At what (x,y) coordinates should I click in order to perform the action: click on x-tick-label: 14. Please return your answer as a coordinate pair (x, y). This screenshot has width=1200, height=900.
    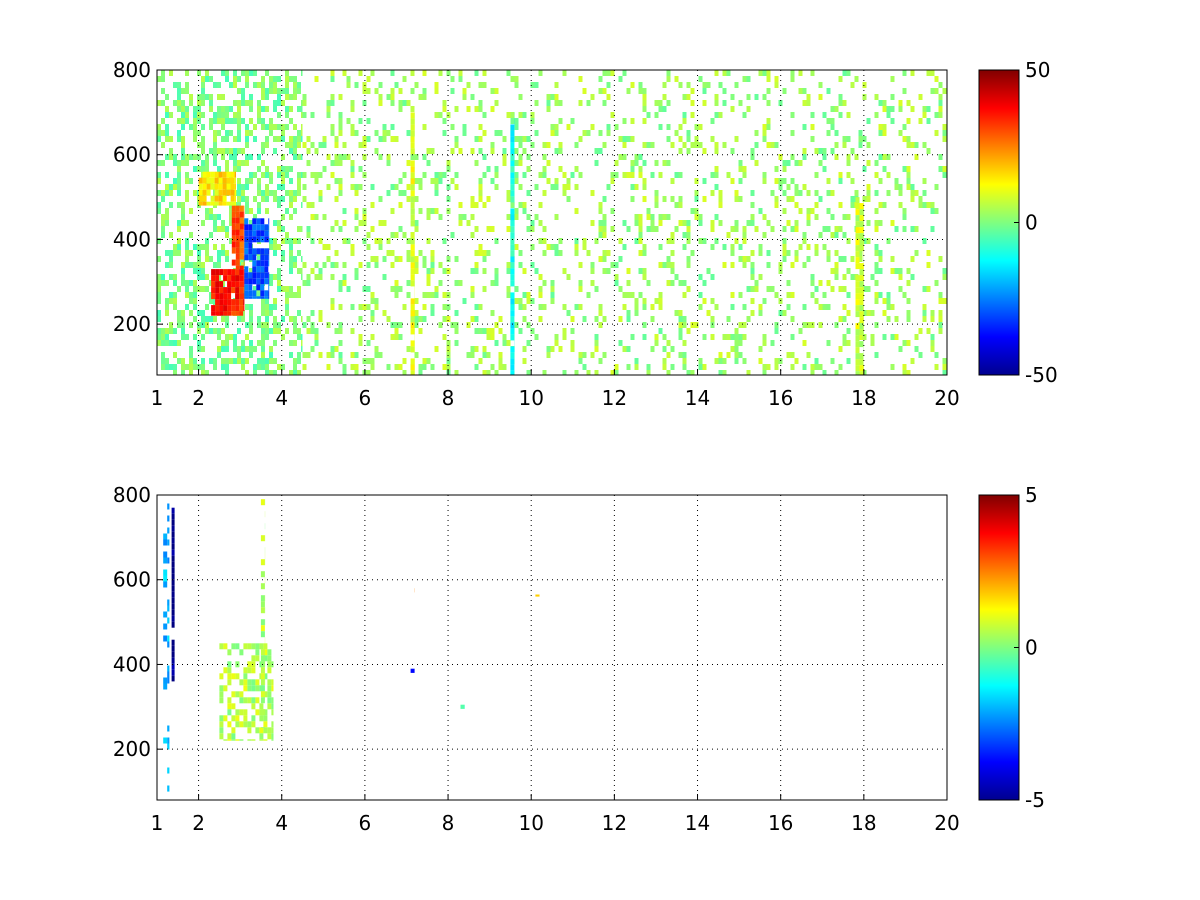
    Looking at the image, I should click on (697, 398).